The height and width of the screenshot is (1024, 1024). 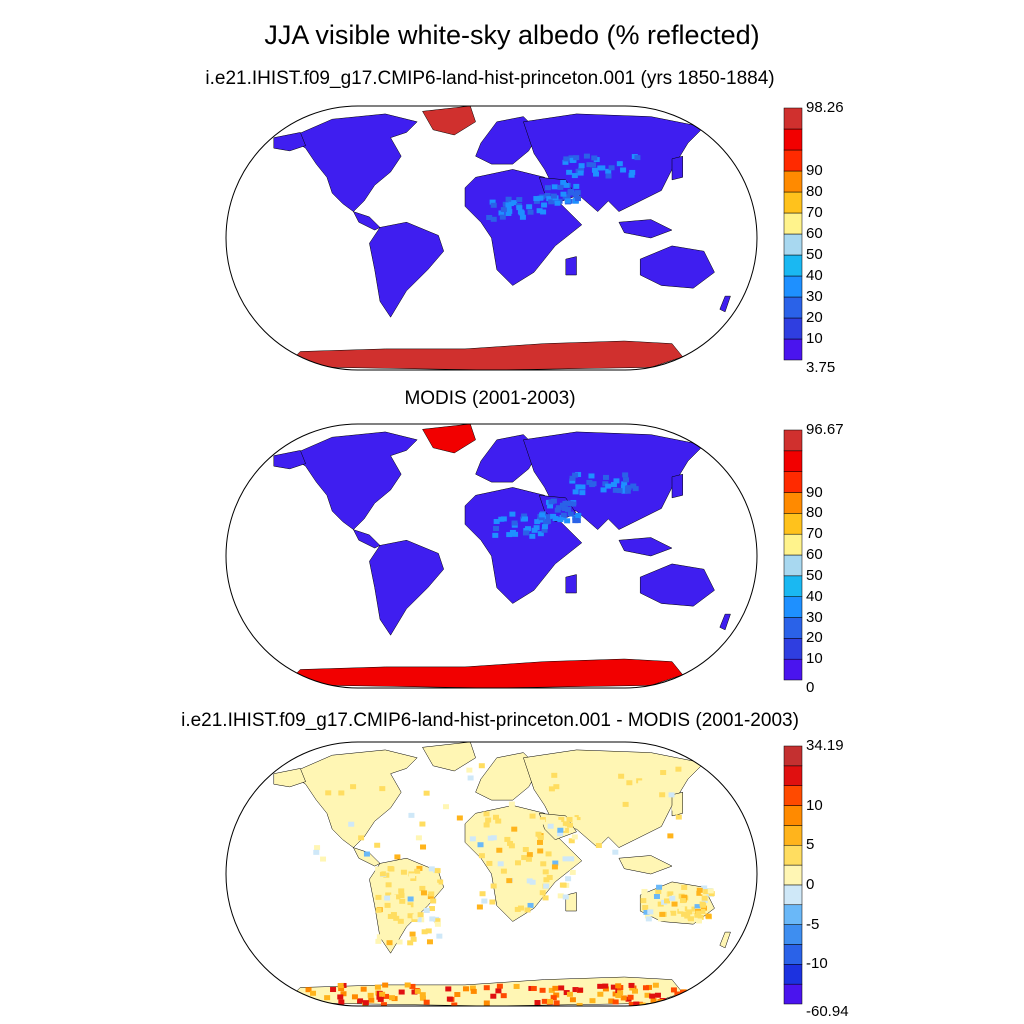 What do you see at coordinates (814, 554) in the screenshot?
I see `colorbar-label: 60` at bounding box center [814, 554].